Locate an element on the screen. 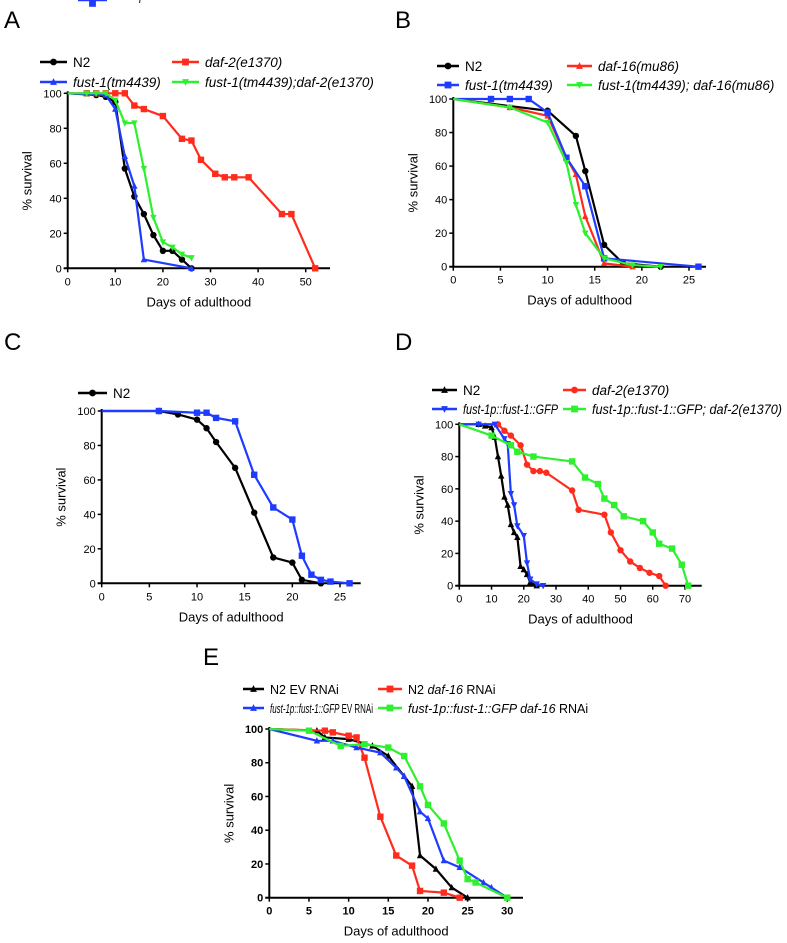 Image resolution: width=787 pixels, height=943 pixels. y-tick-label: 20 is located at coordinates (441, 234).